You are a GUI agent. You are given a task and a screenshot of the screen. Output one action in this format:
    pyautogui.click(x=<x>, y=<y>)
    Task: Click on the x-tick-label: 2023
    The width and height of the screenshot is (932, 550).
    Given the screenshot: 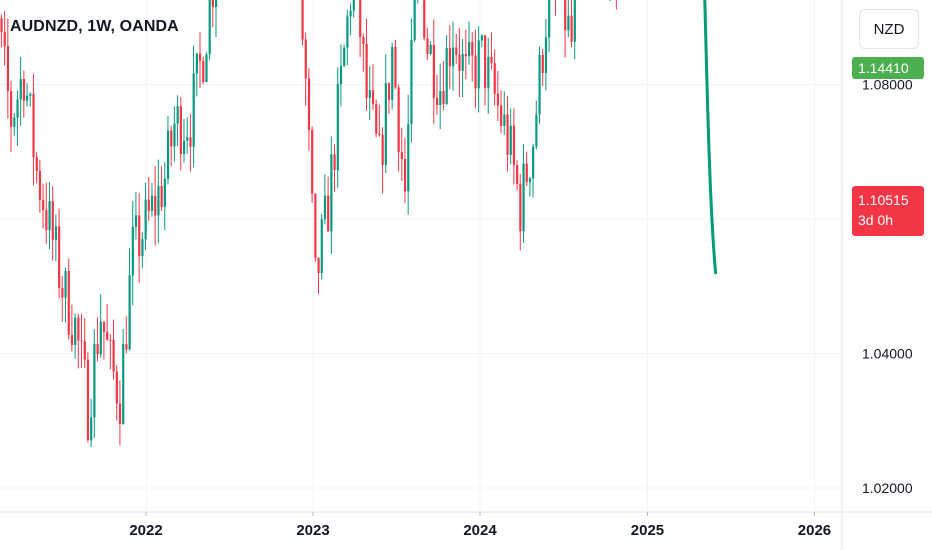 What is the action you would take?
    pyautogui.click(x=312, y=530)
    